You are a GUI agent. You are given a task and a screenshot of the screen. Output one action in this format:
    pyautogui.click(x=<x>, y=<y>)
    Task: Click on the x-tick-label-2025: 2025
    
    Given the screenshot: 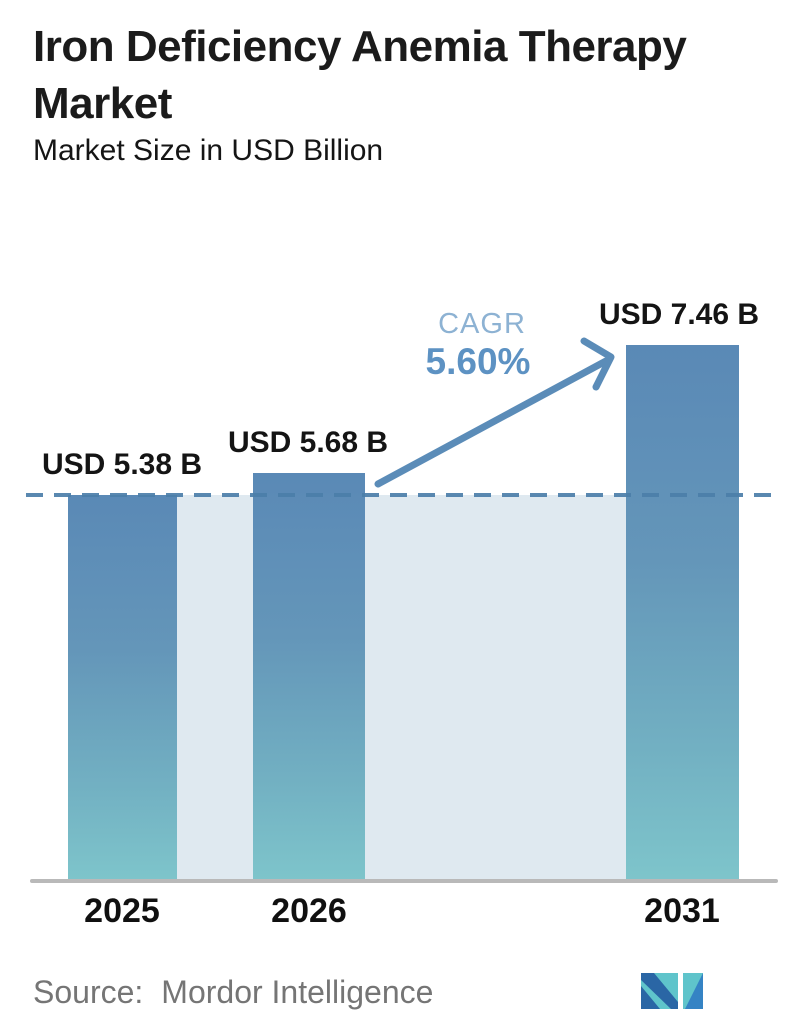 What is the action you would take?
    pyautogui.click(x=122, y=911)
    